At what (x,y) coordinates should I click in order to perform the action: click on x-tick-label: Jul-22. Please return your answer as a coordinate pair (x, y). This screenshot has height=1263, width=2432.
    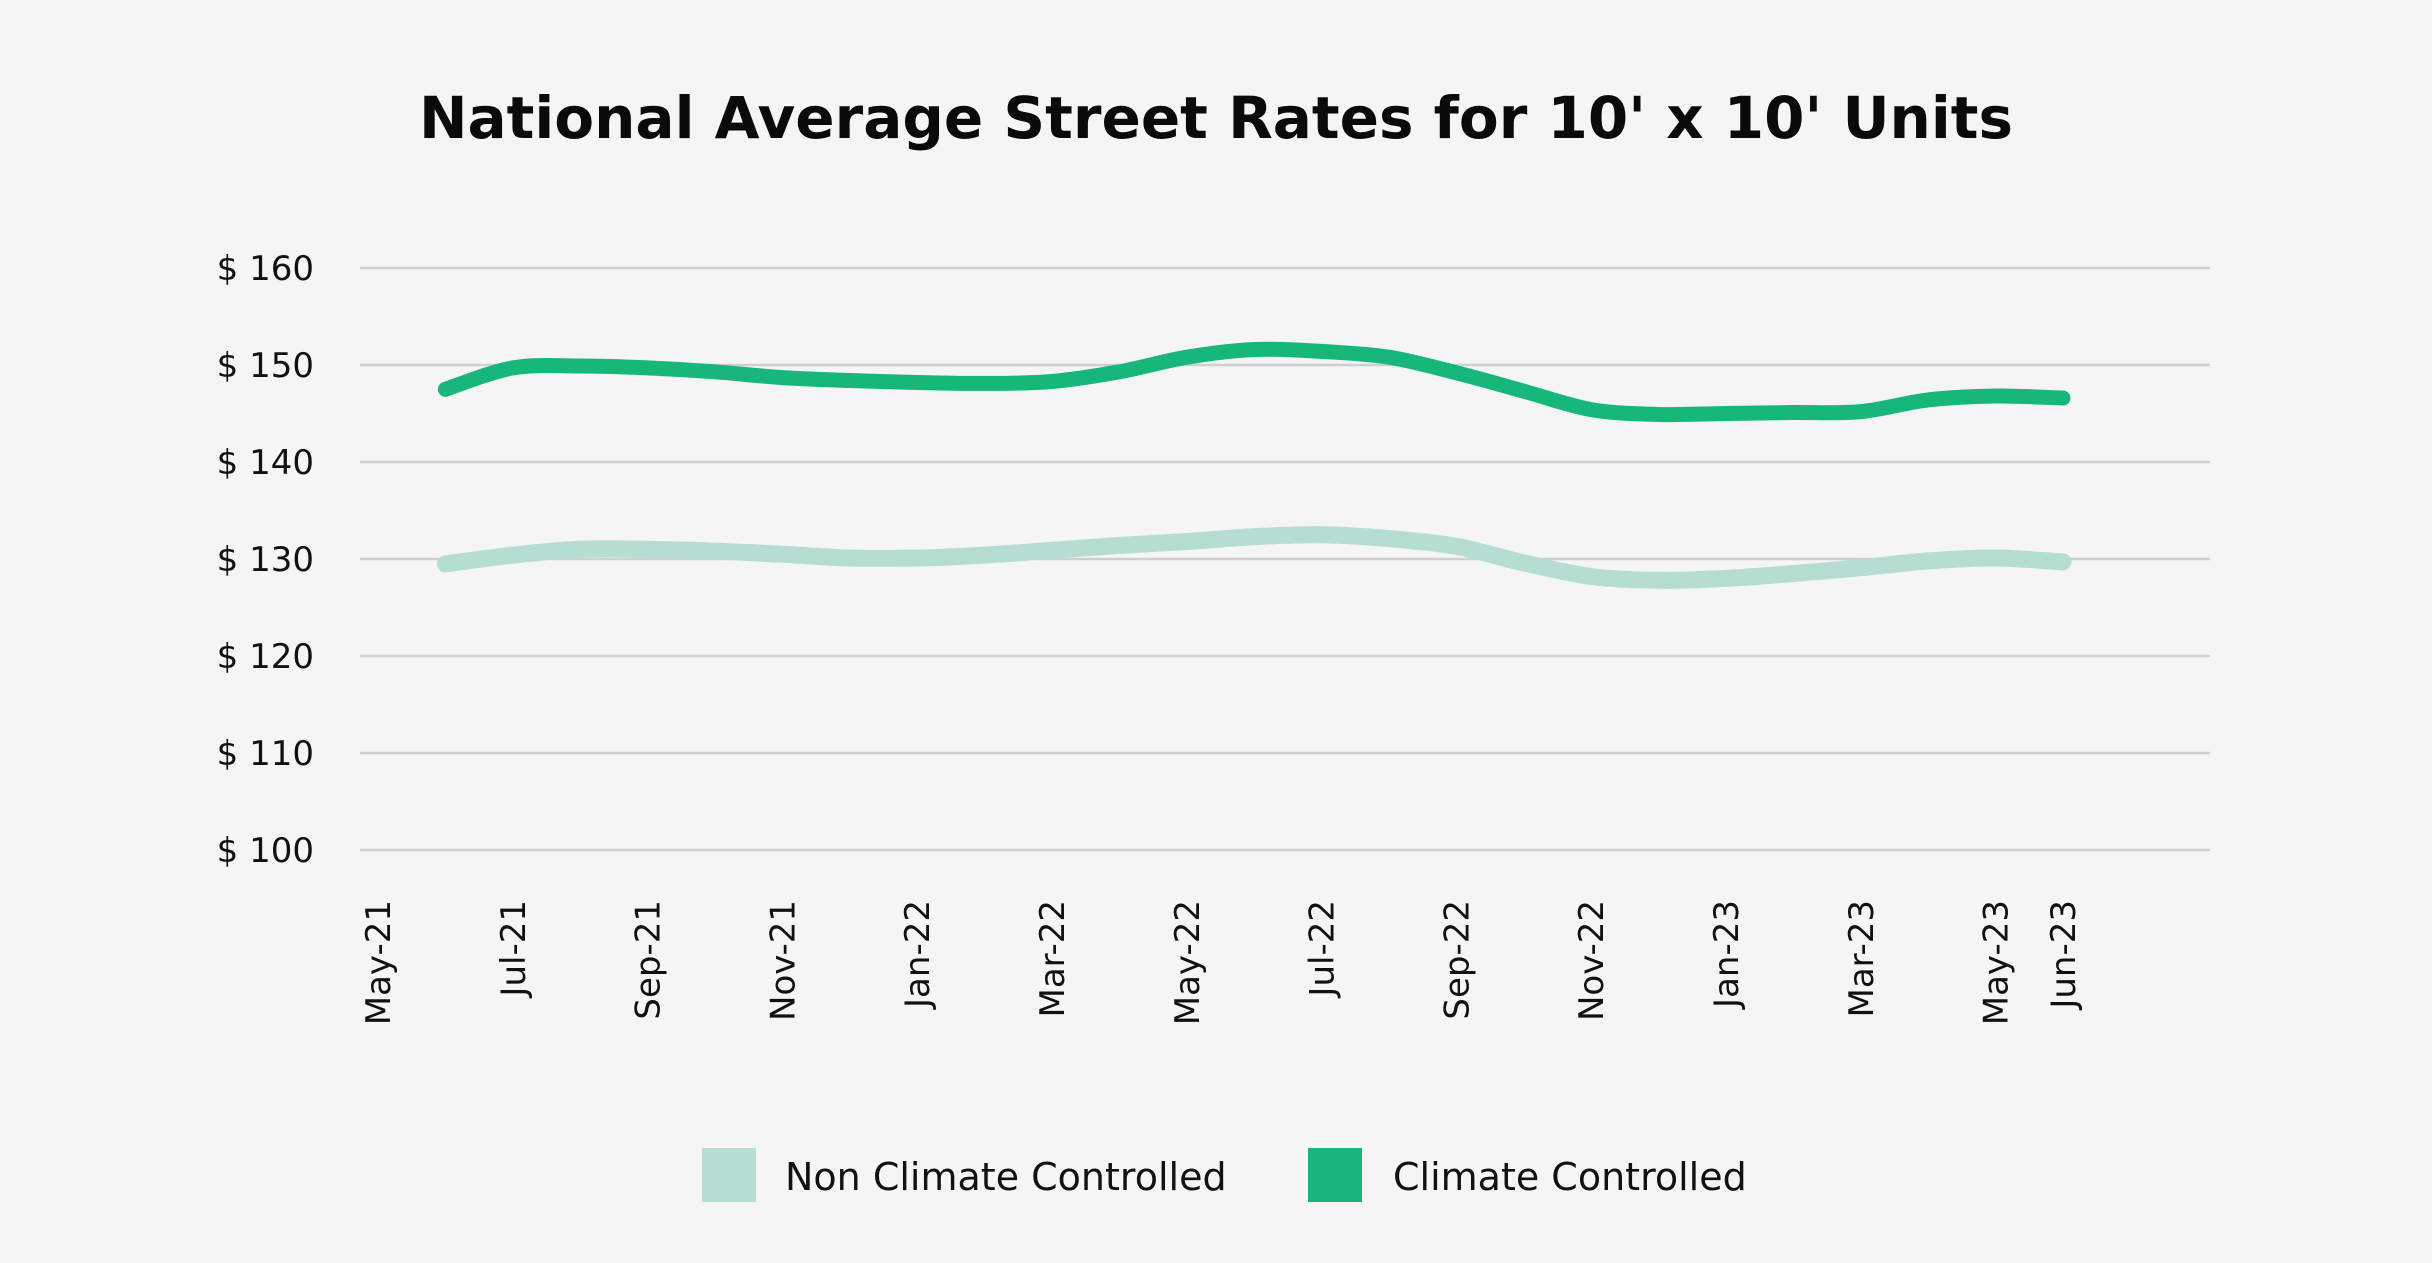
    Looking at the image, I should click on (1323, 949).